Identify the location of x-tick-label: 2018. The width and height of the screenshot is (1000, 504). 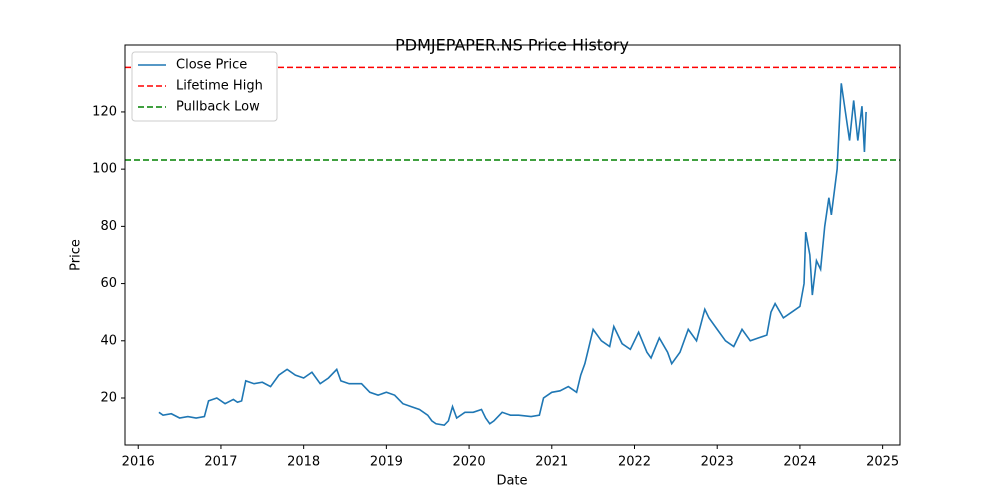
(303, 462).